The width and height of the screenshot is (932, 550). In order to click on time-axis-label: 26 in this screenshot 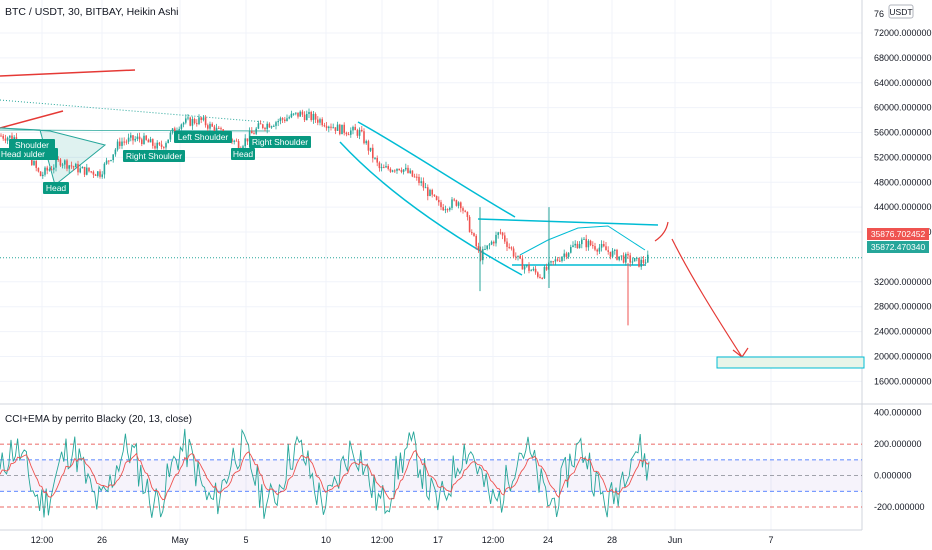, I will do `click(102, 540)`.